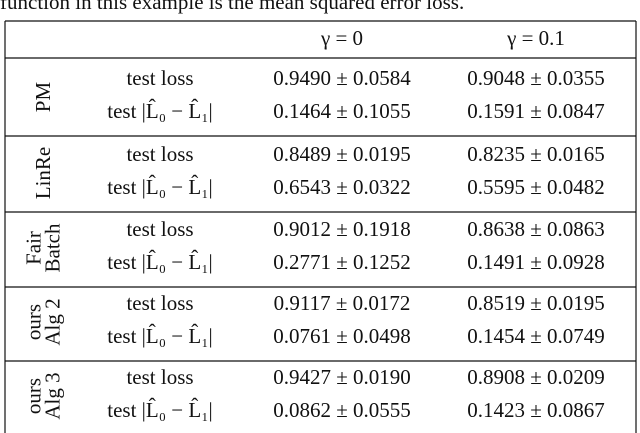 The width and height of the screenshot is (640, 433). I want to click on cell-value: 0.1491 ± 0.0928, so click(536, 262).